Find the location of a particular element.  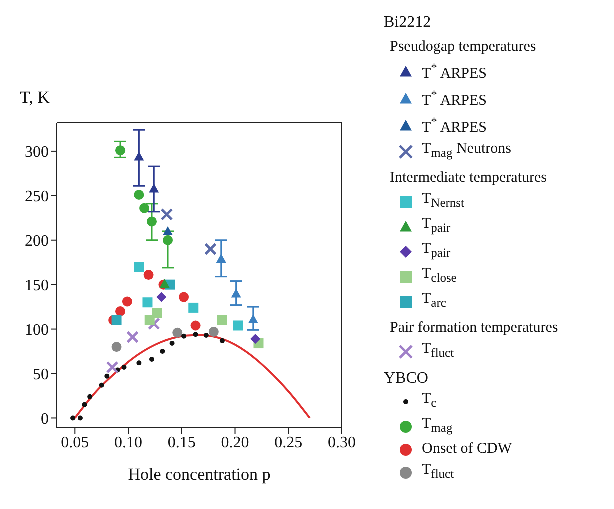

y-tick-label: 150 is located at coordinates (37, 286).